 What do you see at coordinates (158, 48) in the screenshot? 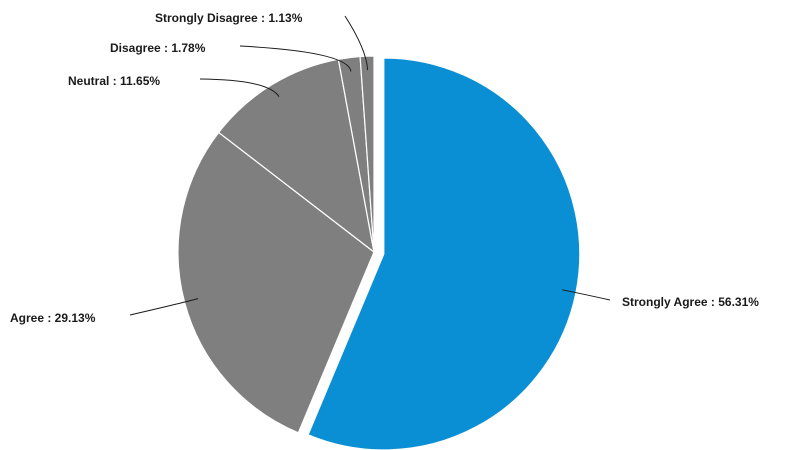
I see `data-label-disagree: Disagree : 1.78%` at bounding box center [158, 48].